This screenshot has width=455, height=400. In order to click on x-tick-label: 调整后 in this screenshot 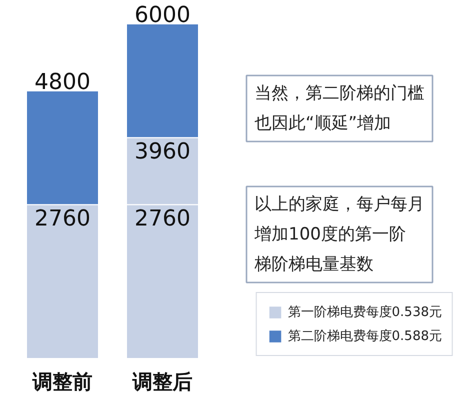, I will do `click(162, 382)`.